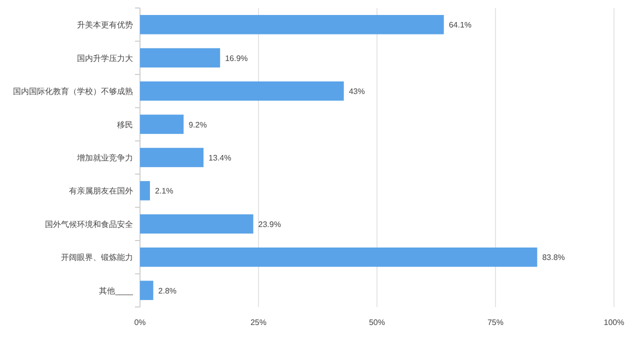  Describe the element at coordinates (258, 322) in the screenshot. I see `x-tick: 25%` at that location.